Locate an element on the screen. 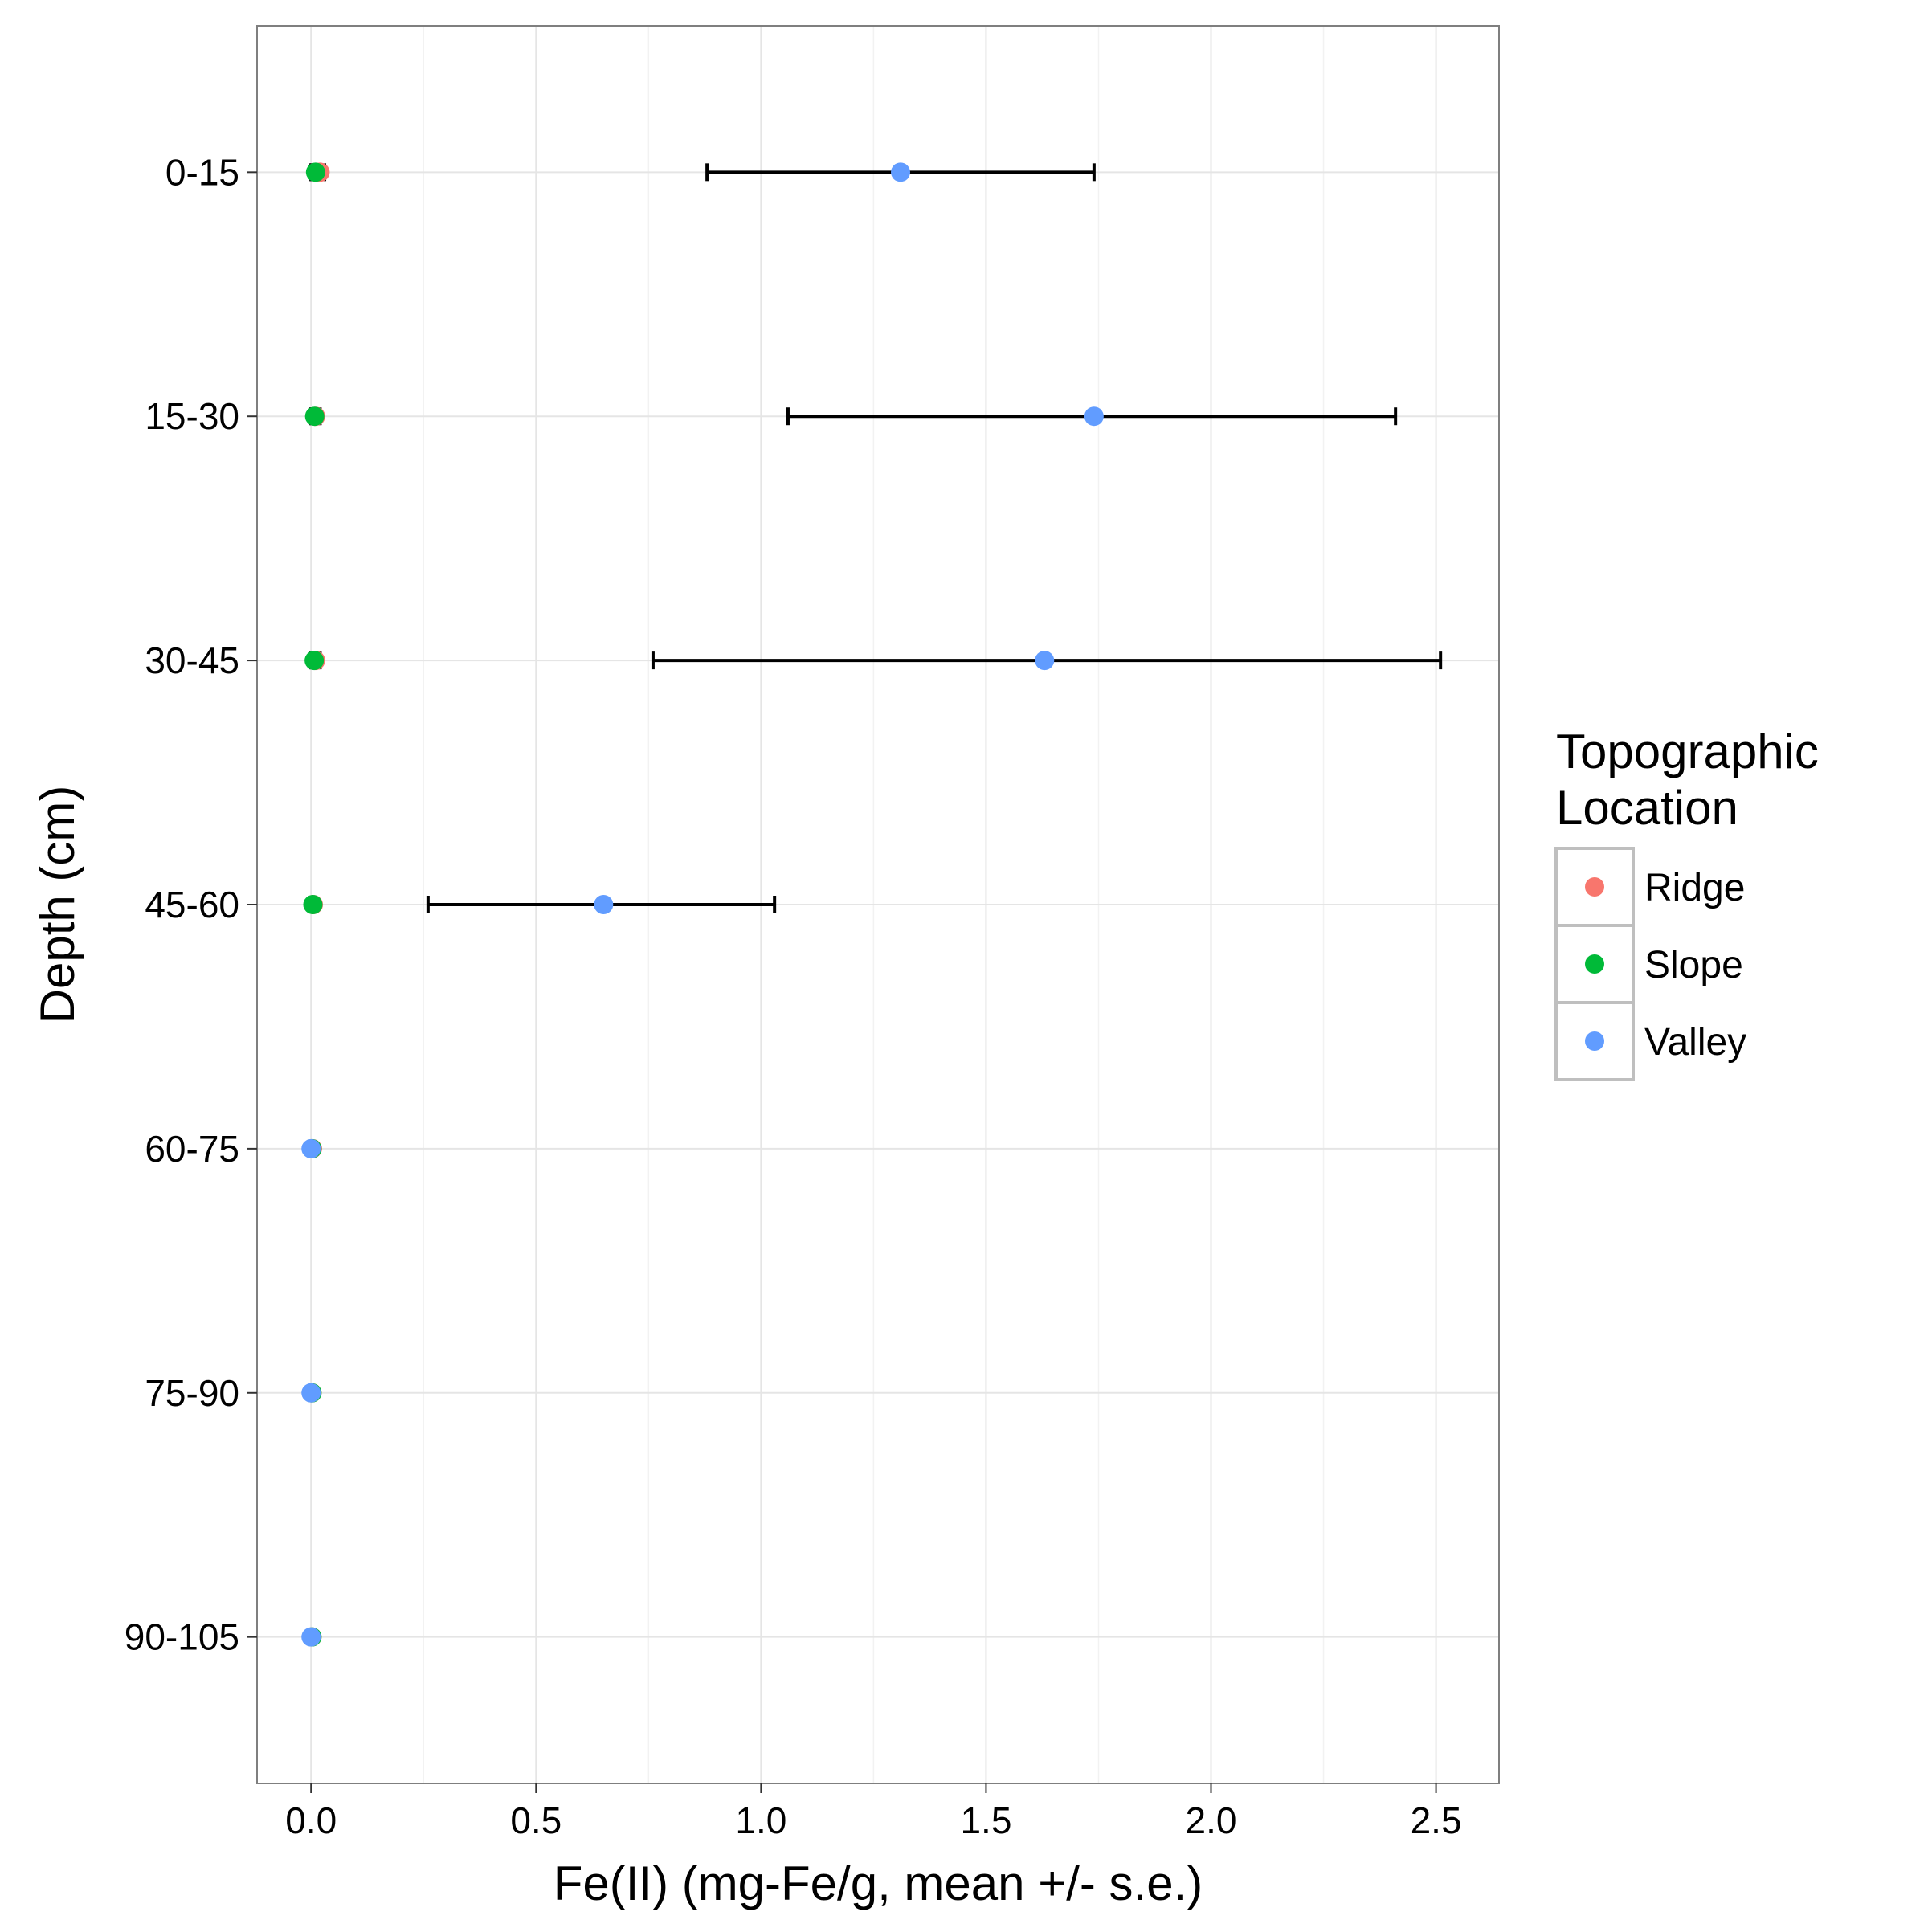 The height and width of the screenshot is (1932, 1928). legend-item-ridge: Ridge is located at coordinates (1649, 887).